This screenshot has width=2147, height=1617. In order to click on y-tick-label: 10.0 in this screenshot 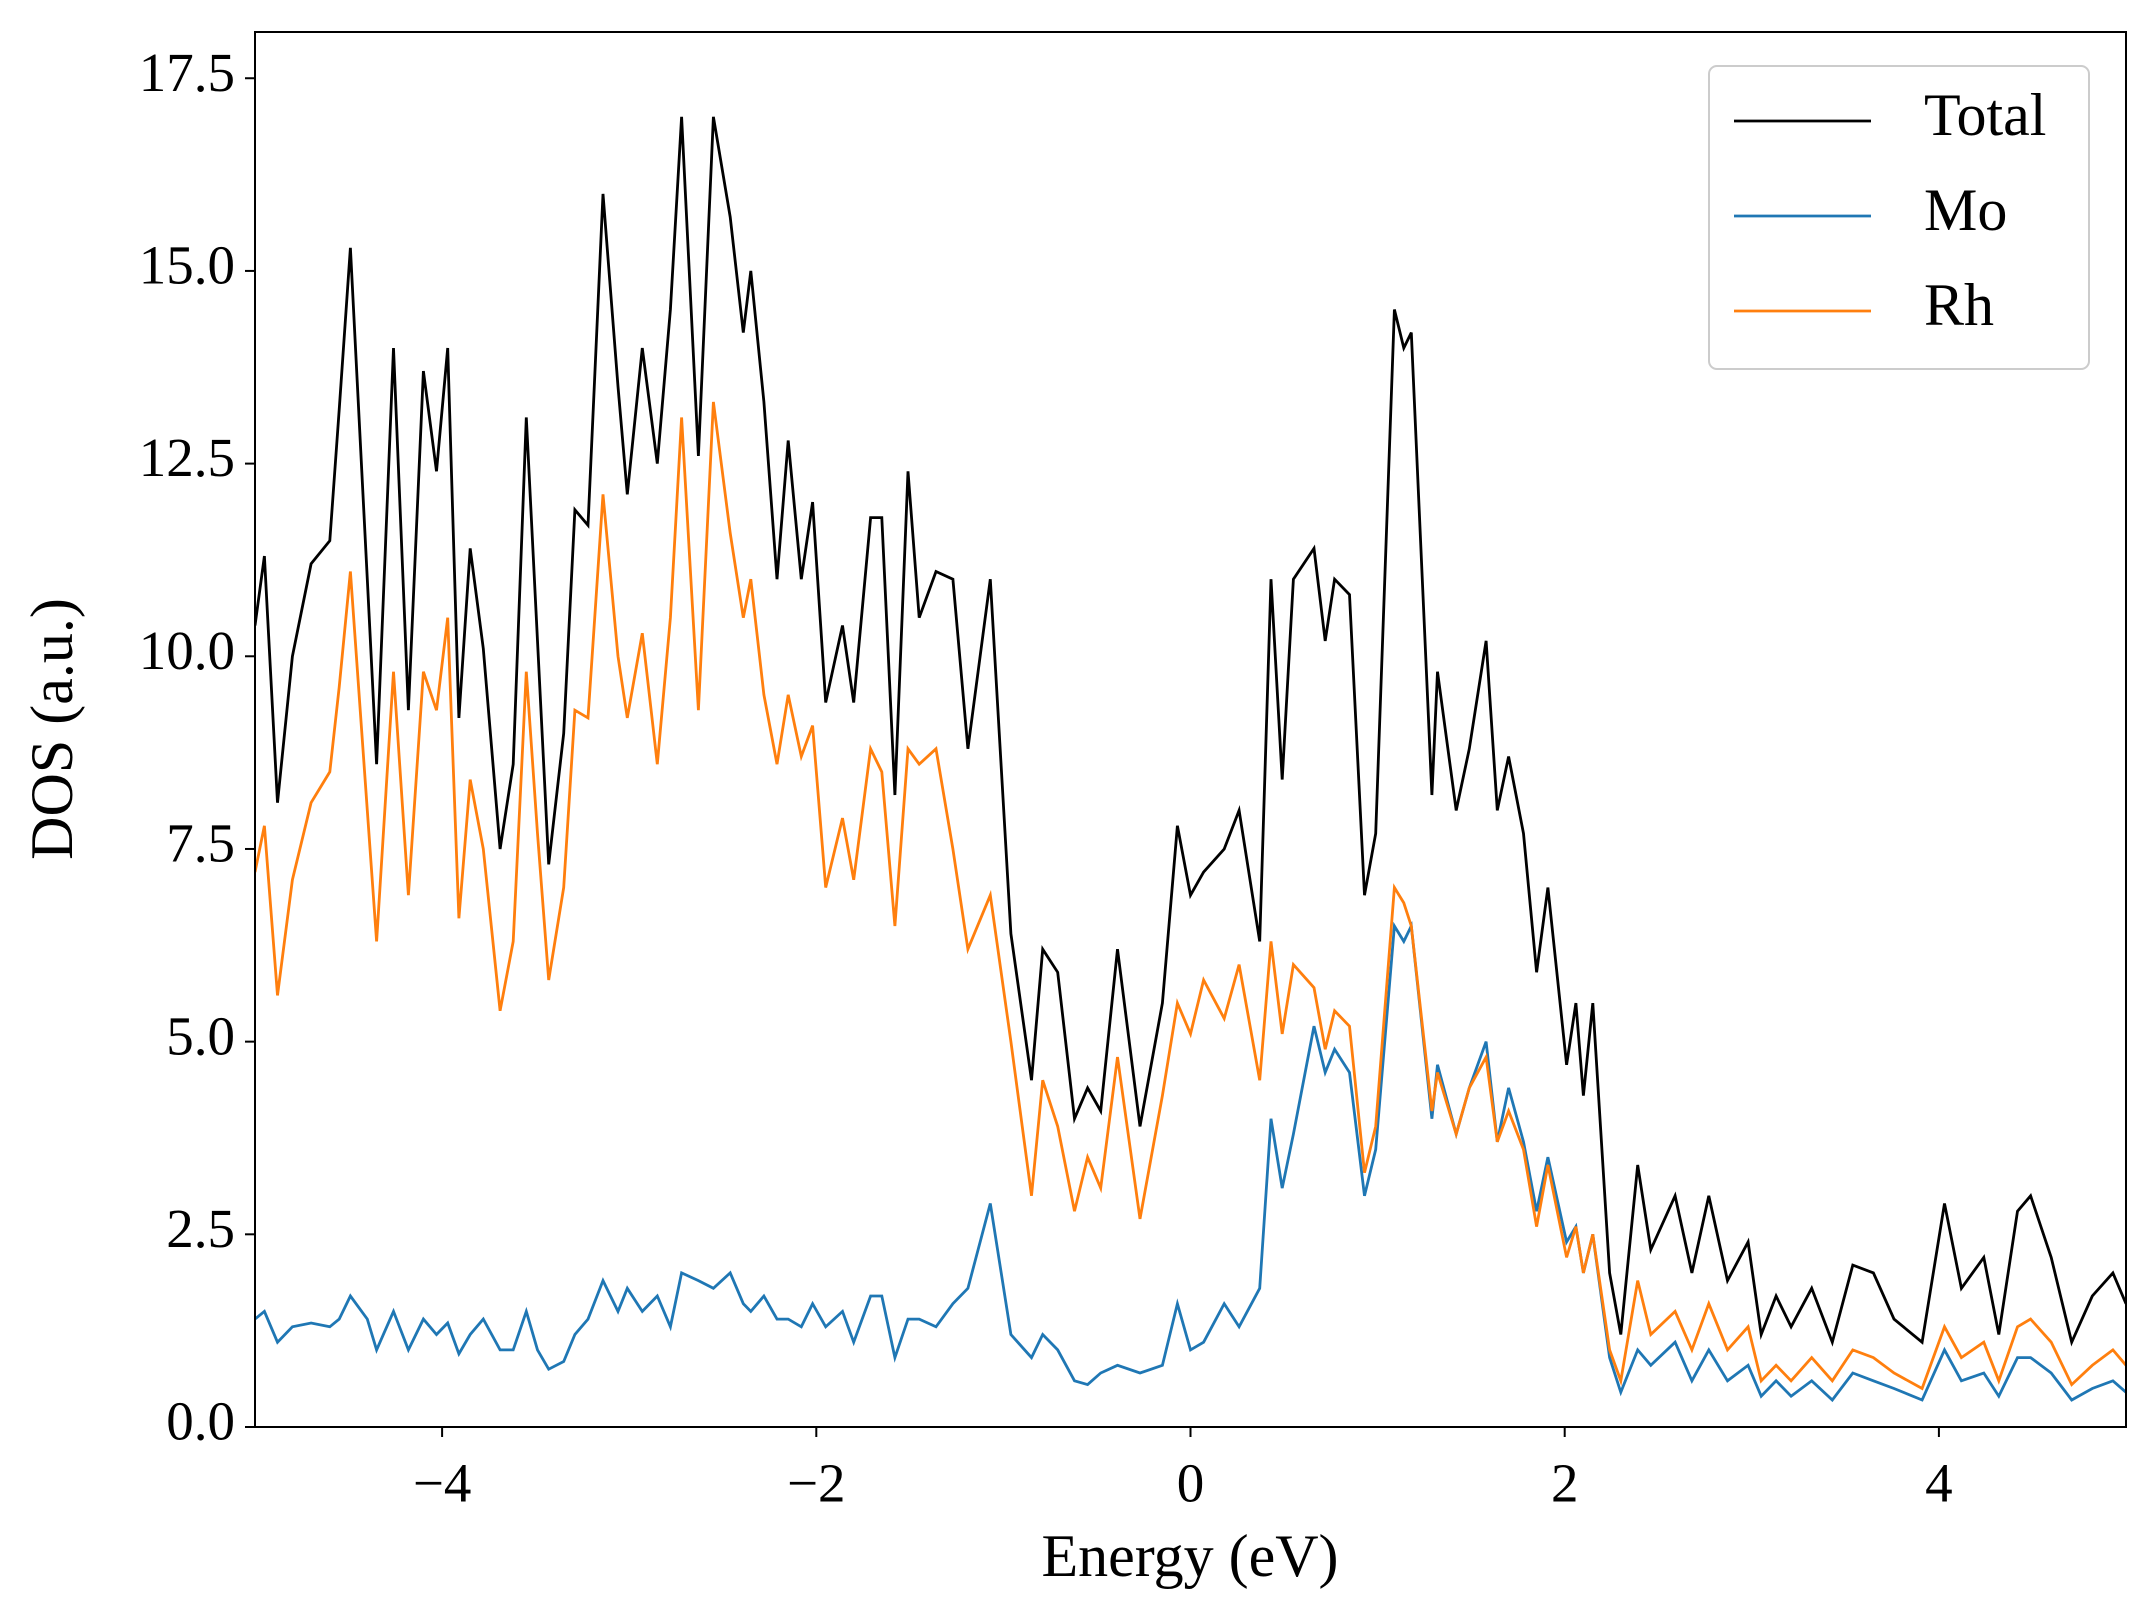, I will do `click(187, 650)`.